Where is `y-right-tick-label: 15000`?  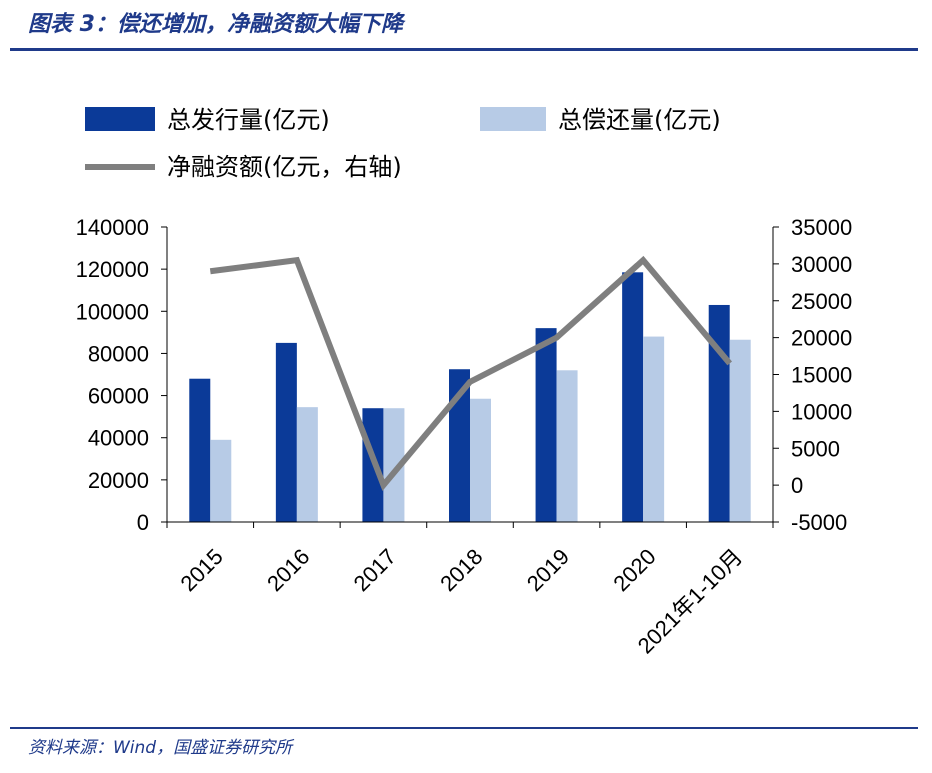 y-right-tick-label: 15000 is located at coordinates (821, 375).